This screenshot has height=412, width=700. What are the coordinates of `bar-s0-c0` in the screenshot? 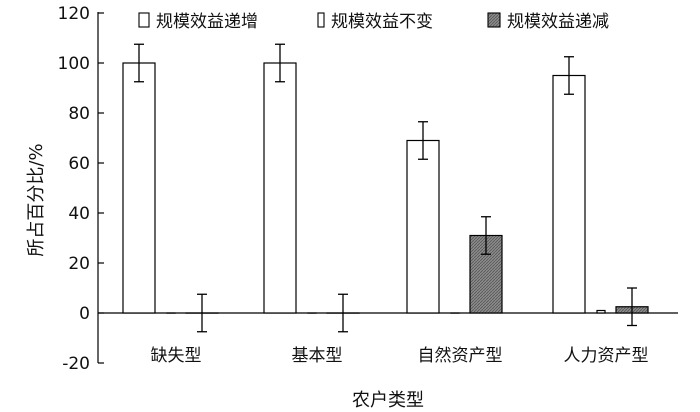 It's located at (139, 188).